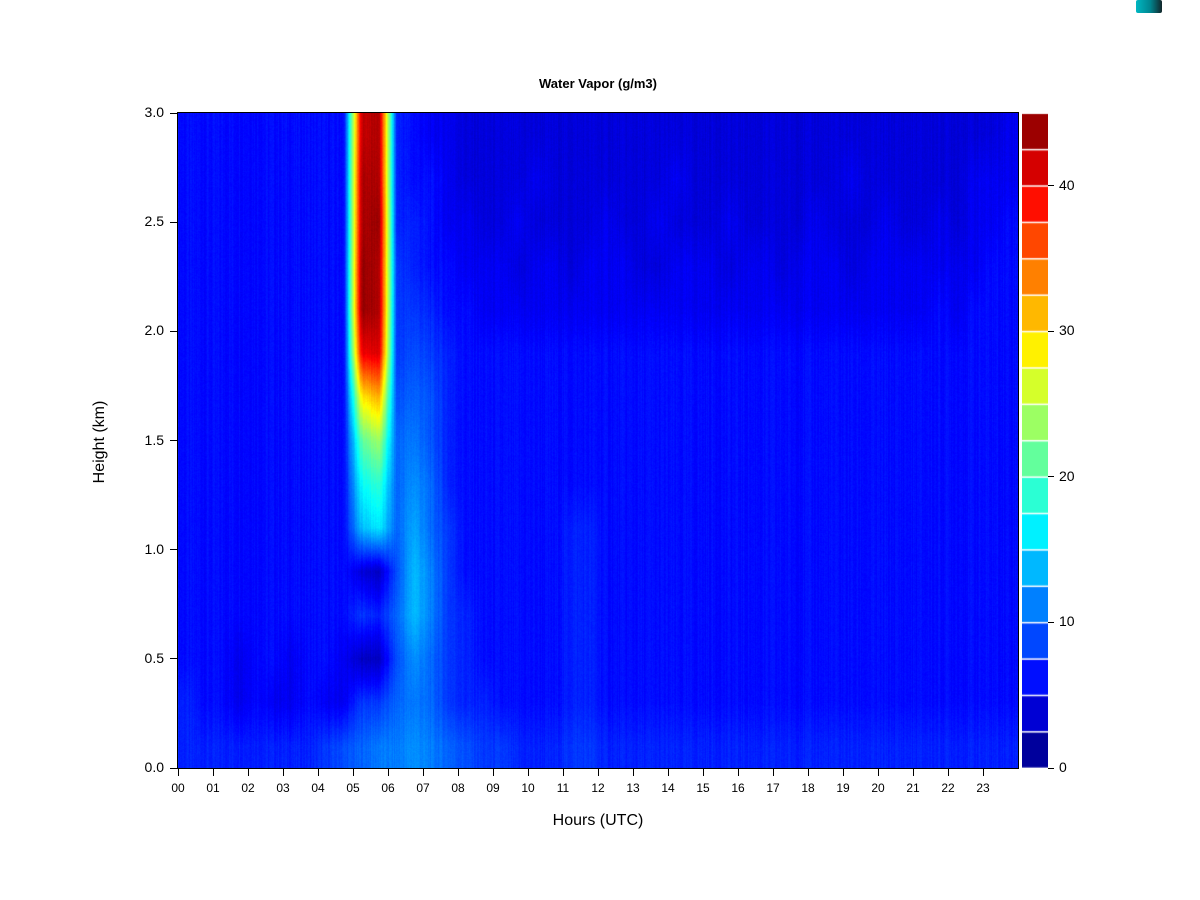 The width and height of the screenshot is (1200, 900). What do you see at coordinates (948, 788) in the screenshot?
I see `x-tick-label: 22` at bounding box center [948, 788].